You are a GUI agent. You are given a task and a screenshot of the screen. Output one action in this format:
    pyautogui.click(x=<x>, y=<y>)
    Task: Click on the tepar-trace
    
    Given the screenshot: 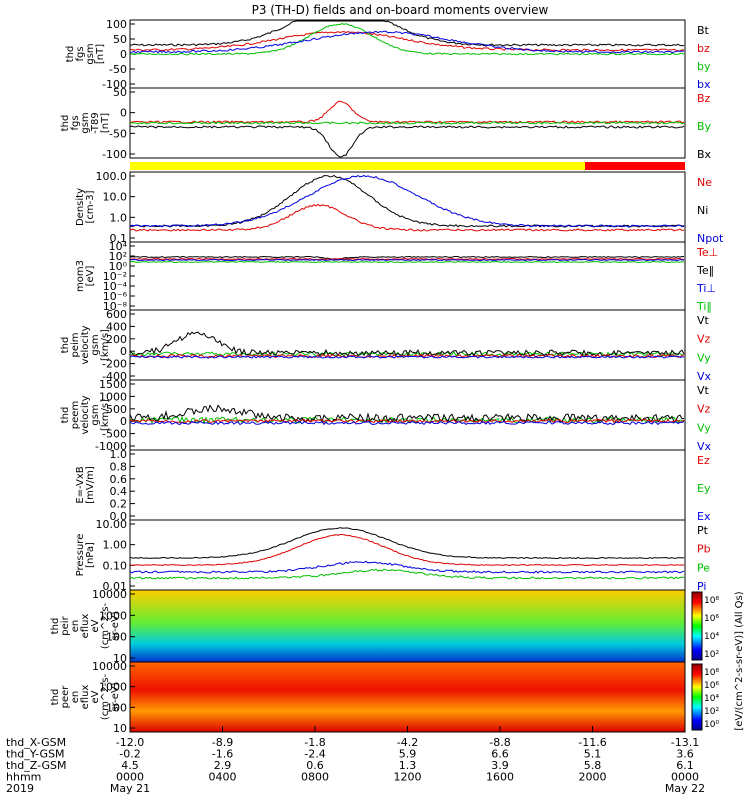 What is the action you would take?
    pyautogui.click(x=407, y=257)
    